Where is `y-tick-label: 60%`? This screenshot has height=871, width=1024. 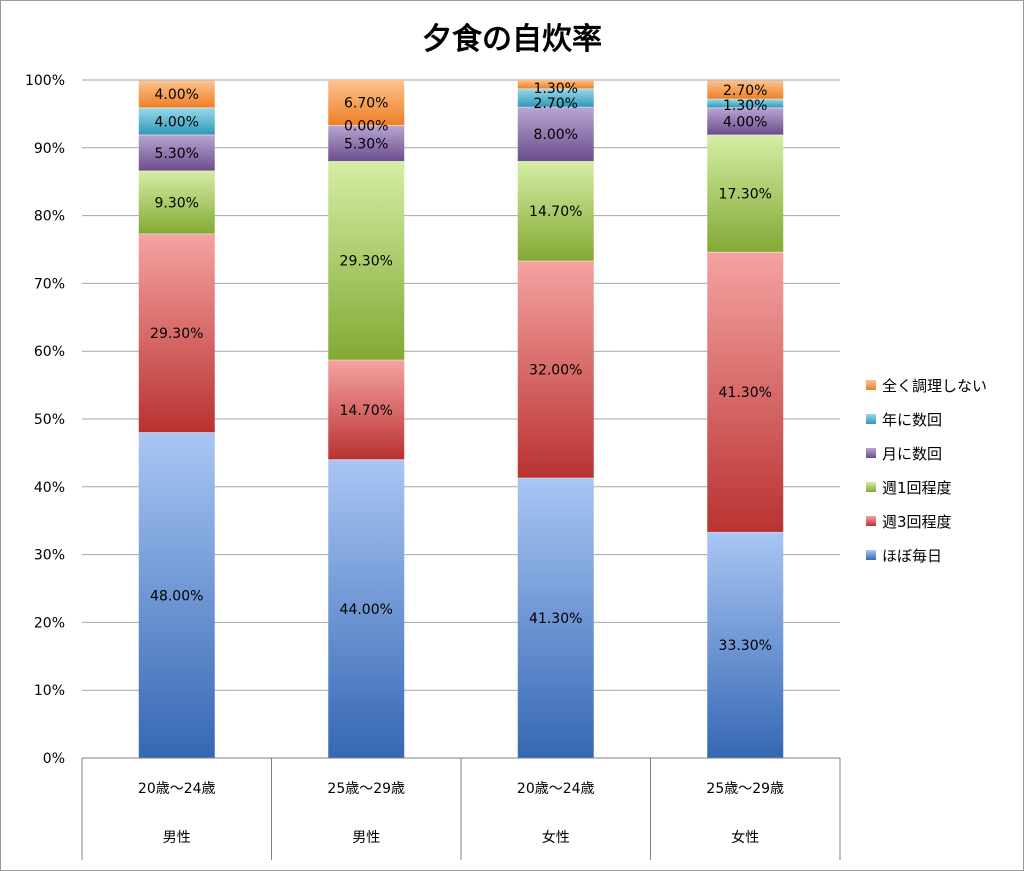
y-tick-label: 60% is located at coordinates (49, 352).